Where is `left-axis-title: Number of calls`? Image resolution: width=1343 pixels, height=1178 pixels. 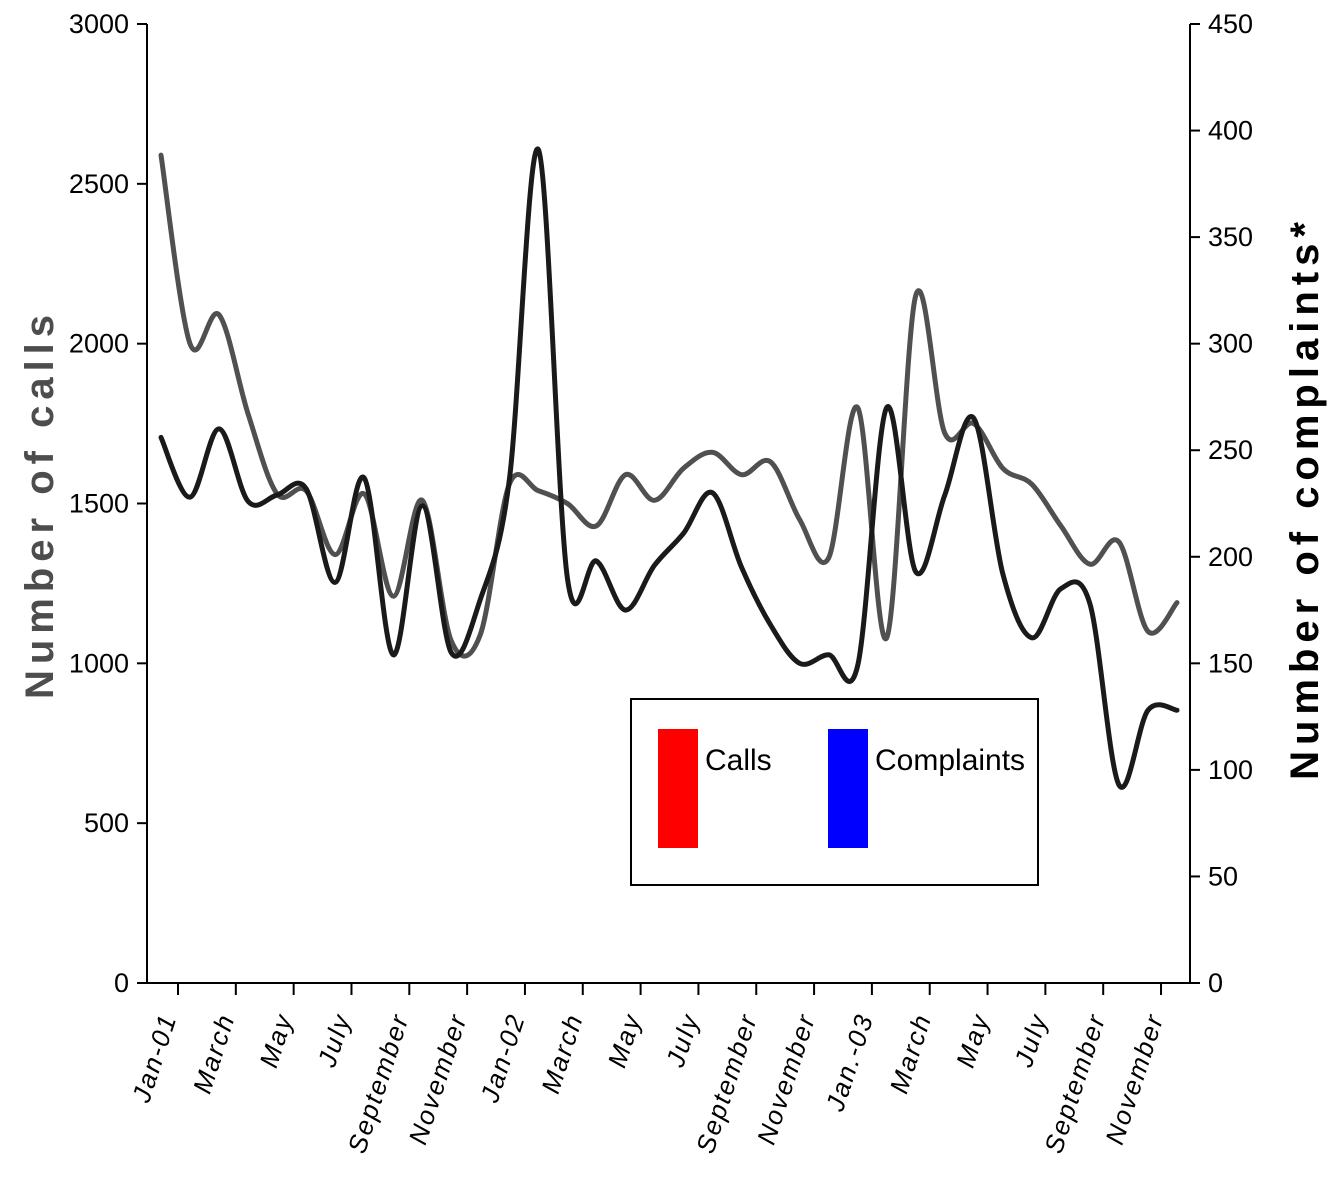 left-axis-title: Number of calls is located at coordinates (40, 504).